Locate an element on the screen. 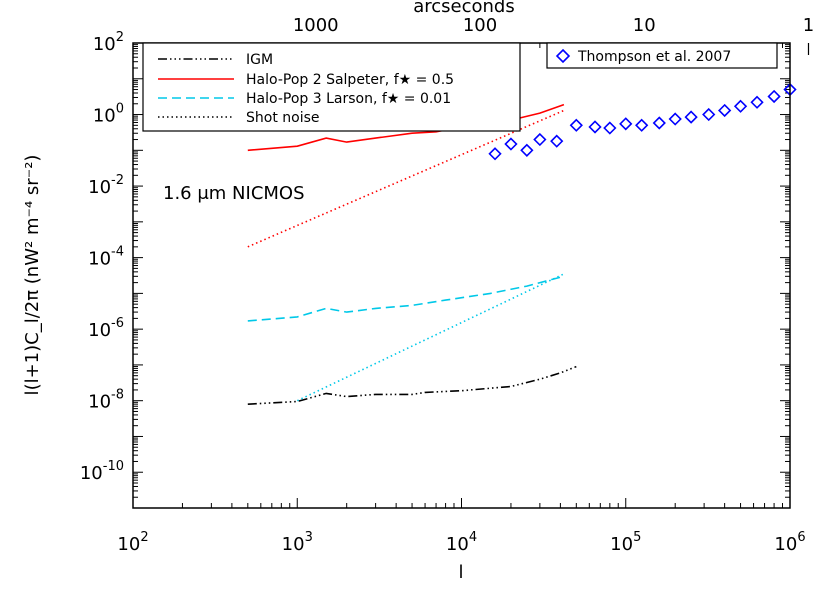 The image size is (830, 593). x-tick-label: 10⁴ is located at coordinates (461, 542).